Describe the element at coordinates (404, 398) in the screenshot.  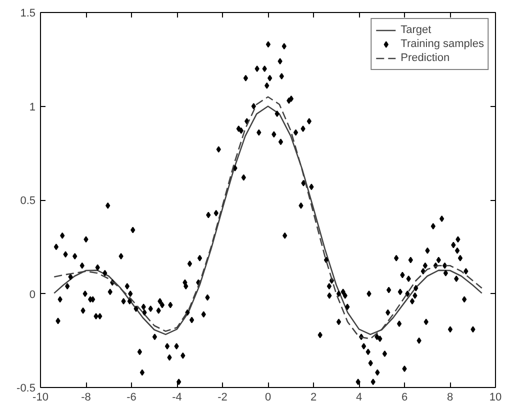
I see `x-tick-label: 6` at that location.